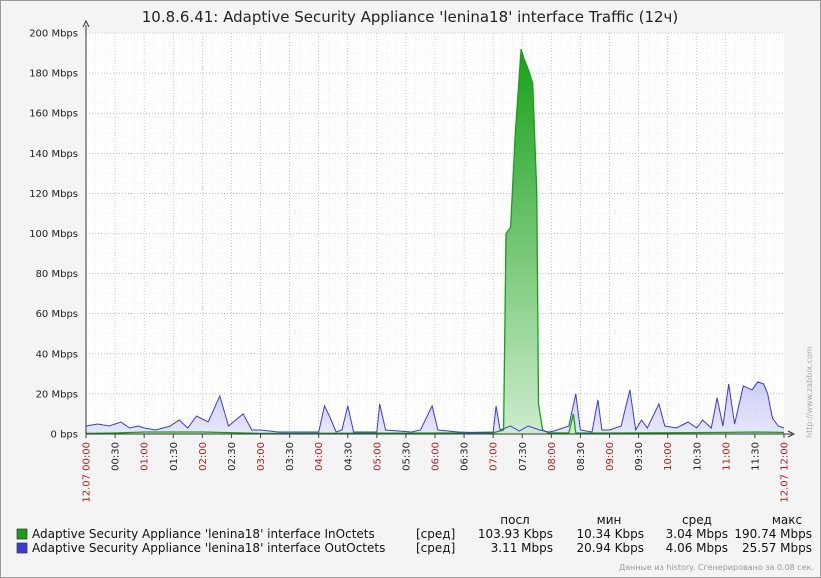  I want to click on x-tick-label: 08:30, so click(581, 456).